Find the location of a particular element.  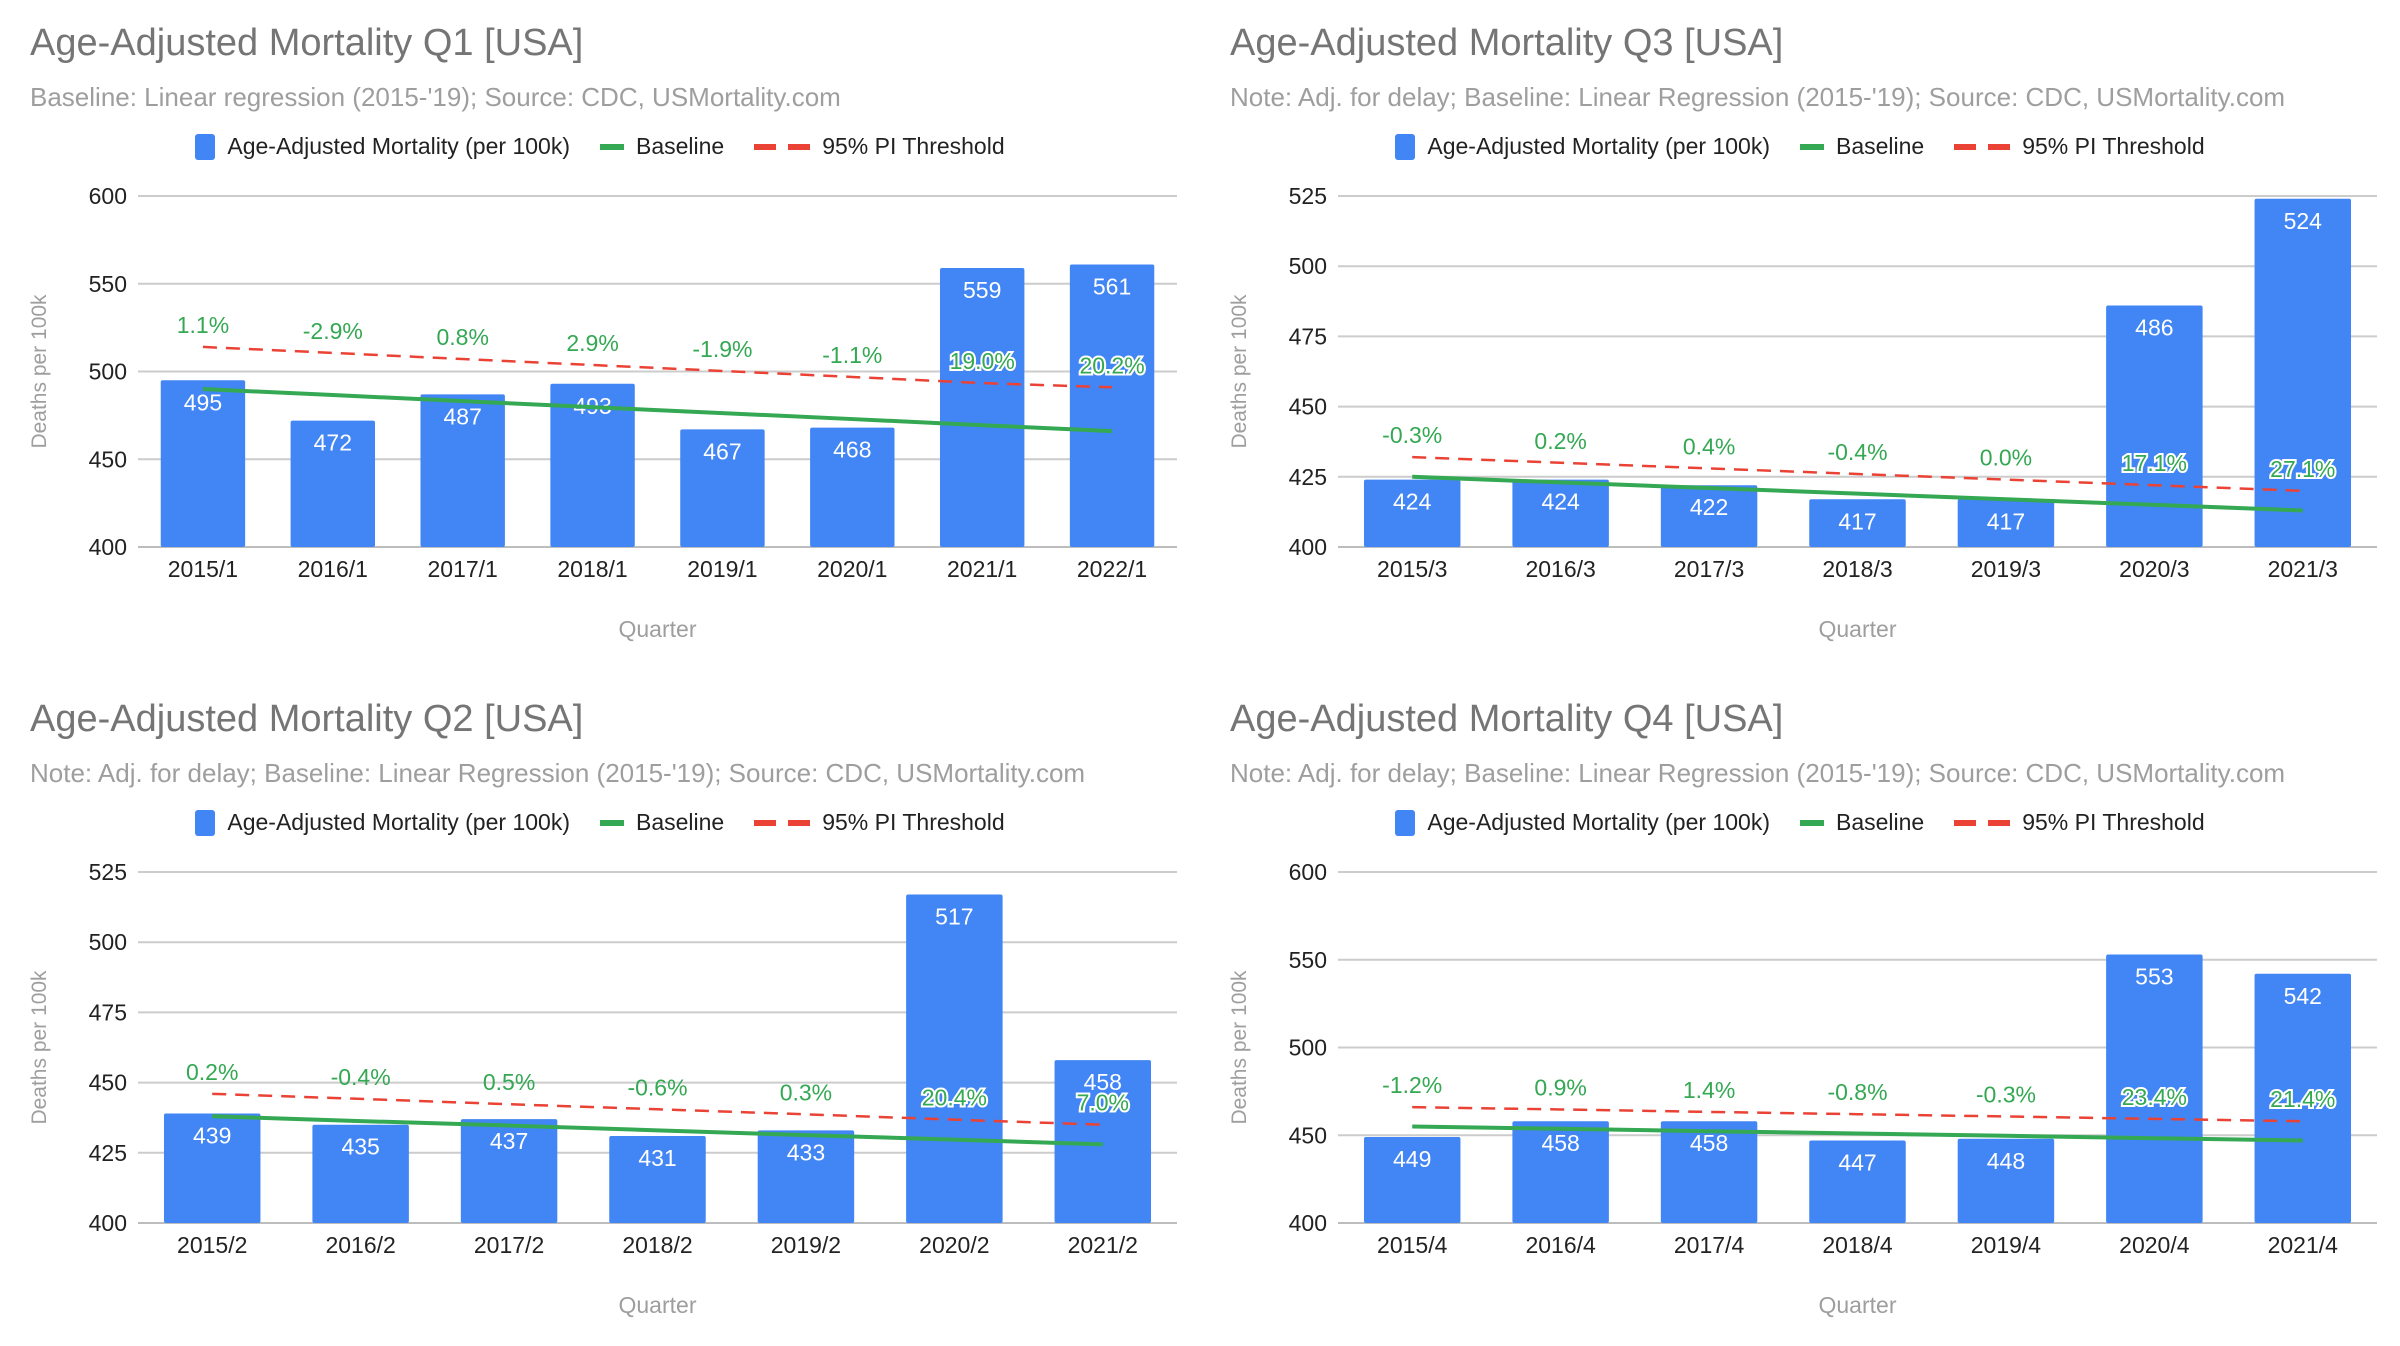

x-tick-label: 2015/3 is located at coordinates (1412, 569).